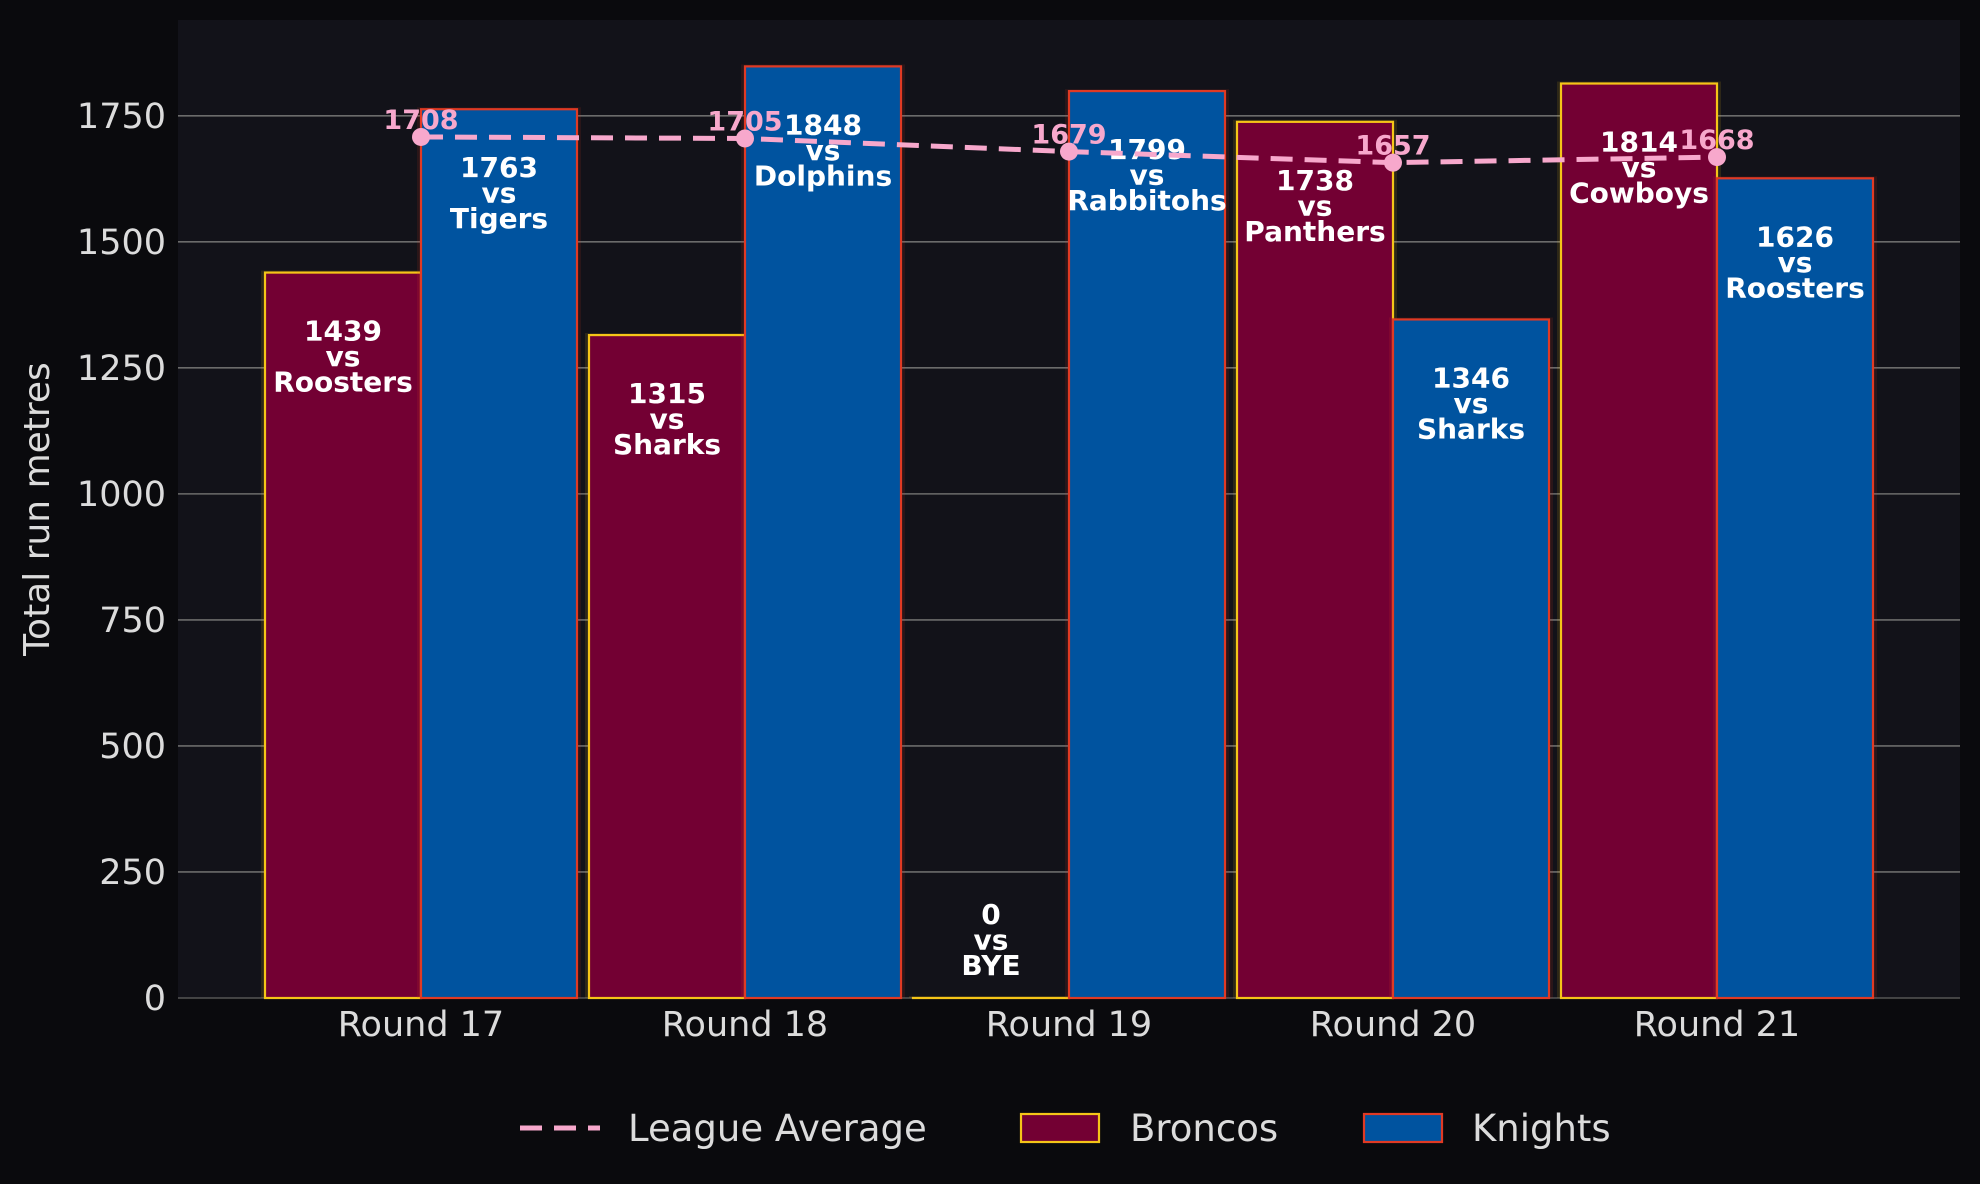  I want to click on bar-data-label: Tigers, so click(499, 218).